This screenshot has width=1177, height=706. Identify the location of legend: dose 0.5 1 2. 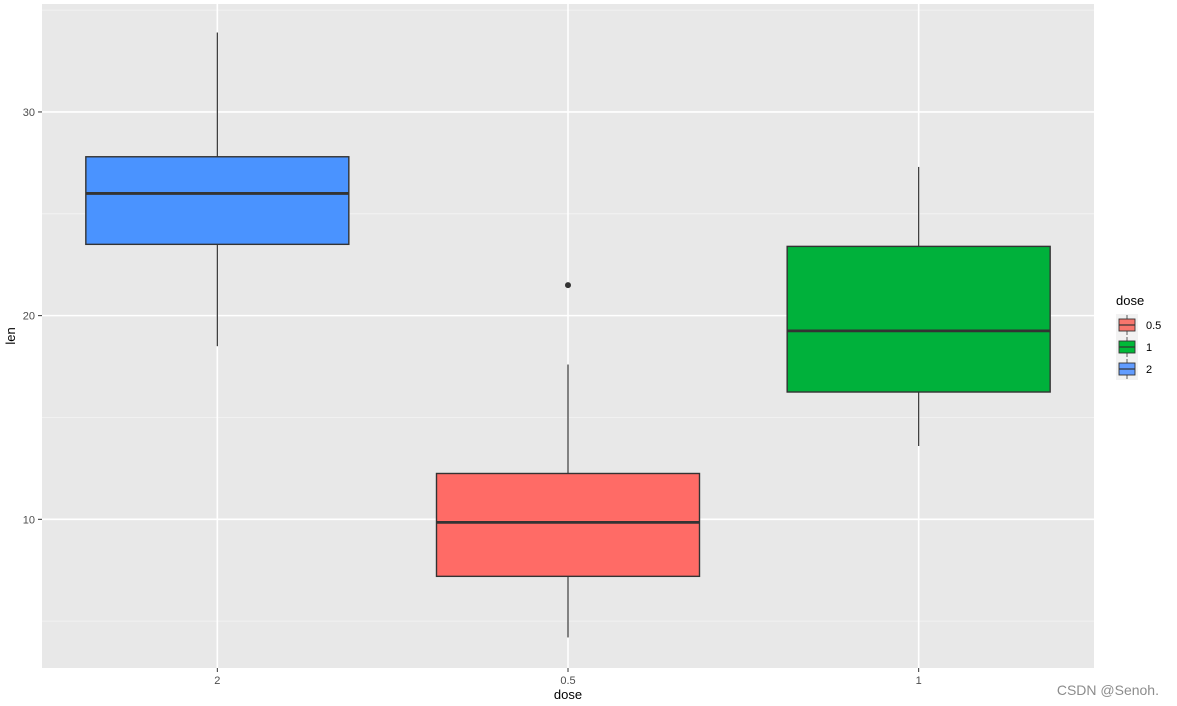
(1138, 336).